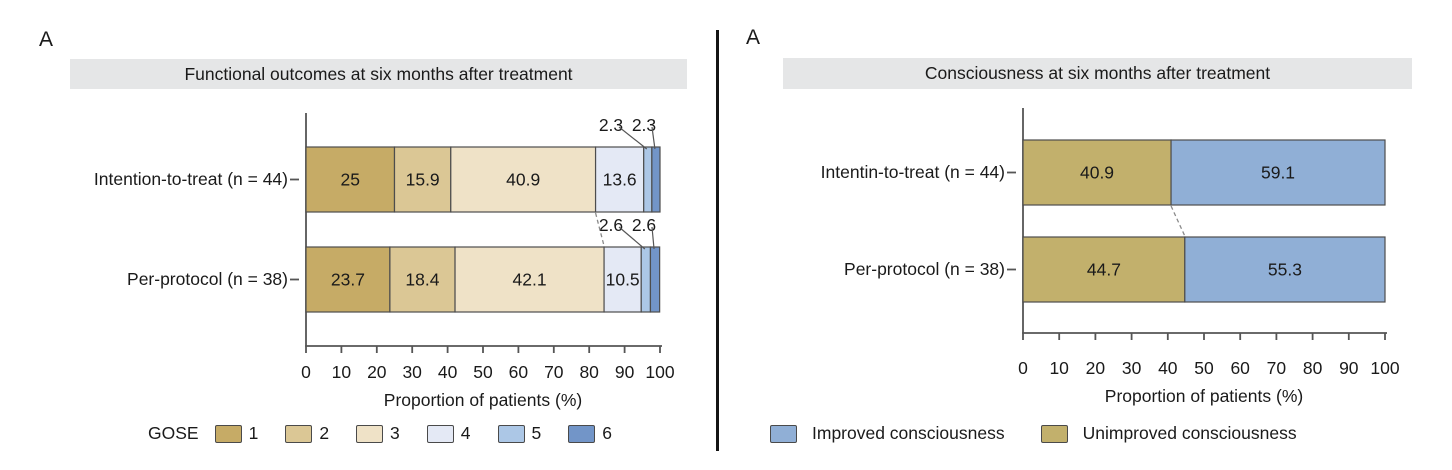 The image size is (1452, 470). What do you see at coordinates (190, 178) in the screenshot?
I see `category-label: Intention-to-treat (n = 44)` at bounding box center [190, 178].